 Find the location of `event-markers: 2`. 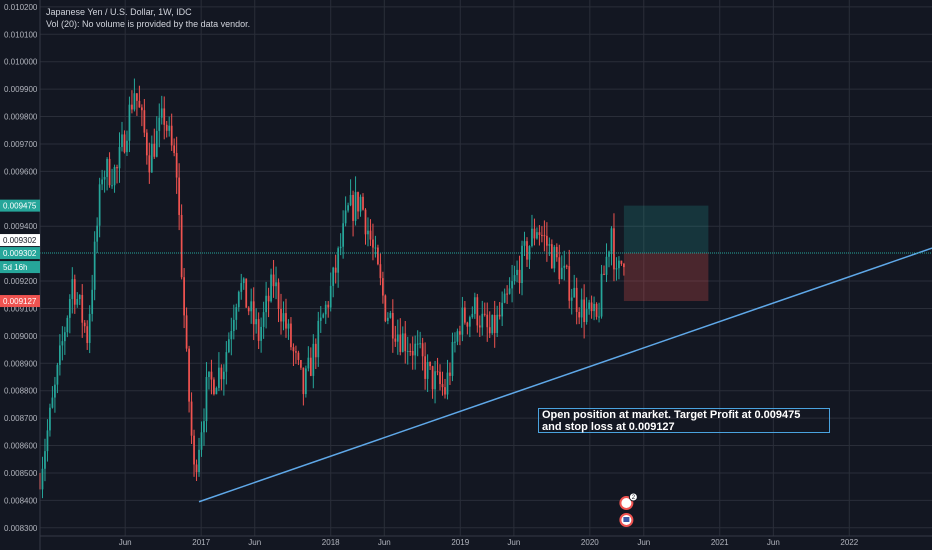

event-markers: 2 is located at coordinates (628, 509).